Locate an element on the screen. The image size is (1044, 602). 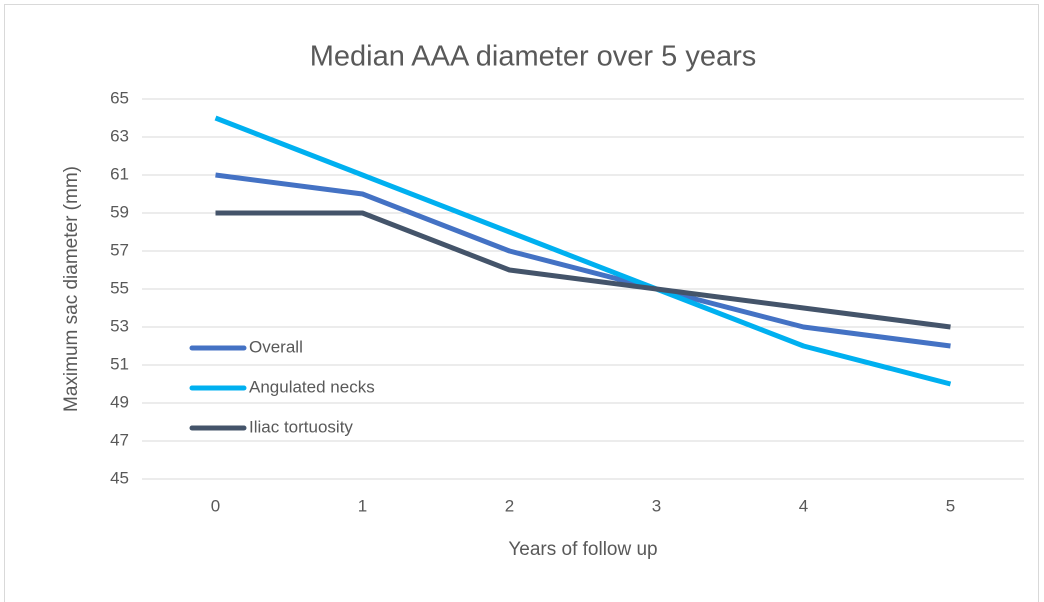
x-tick-label: 1 is located at coordinates (362, 505).